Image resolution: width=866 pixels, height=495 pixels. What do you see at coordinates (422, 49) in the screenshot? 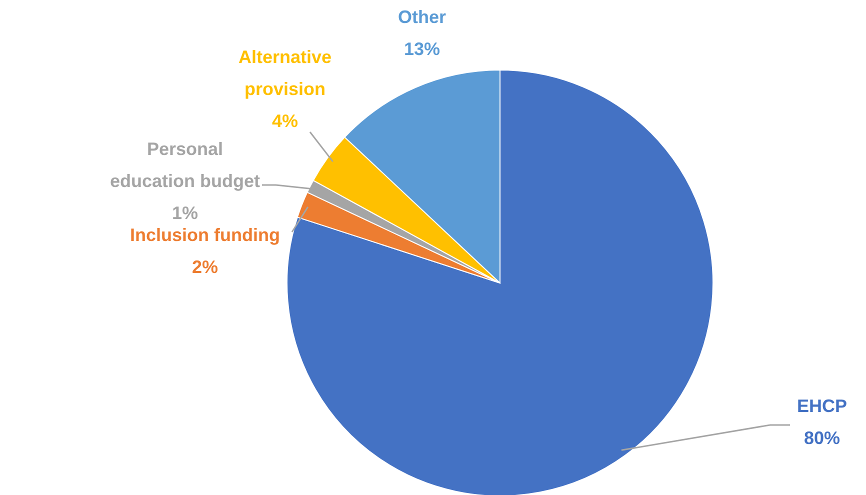
I see `data-label: 13%` at bounding box center [422, 49].